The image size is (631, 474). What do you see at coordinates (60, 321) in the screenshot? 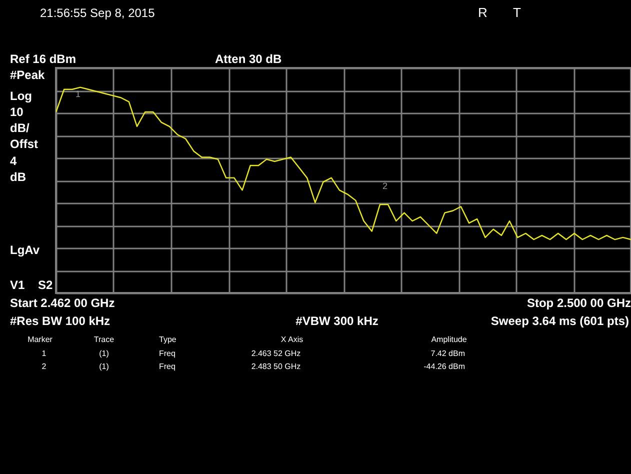
I see `text: #Res BW 100 kHz` at bounding box center [60, 321].